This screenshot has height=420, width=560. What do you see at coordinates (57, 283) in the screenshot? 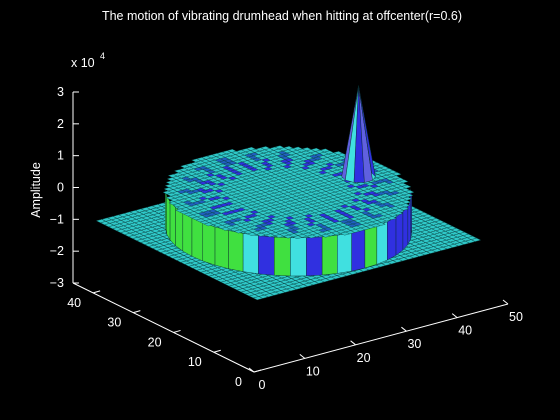
I see `z-tick-label: −3` at bounding box center [57, 283].